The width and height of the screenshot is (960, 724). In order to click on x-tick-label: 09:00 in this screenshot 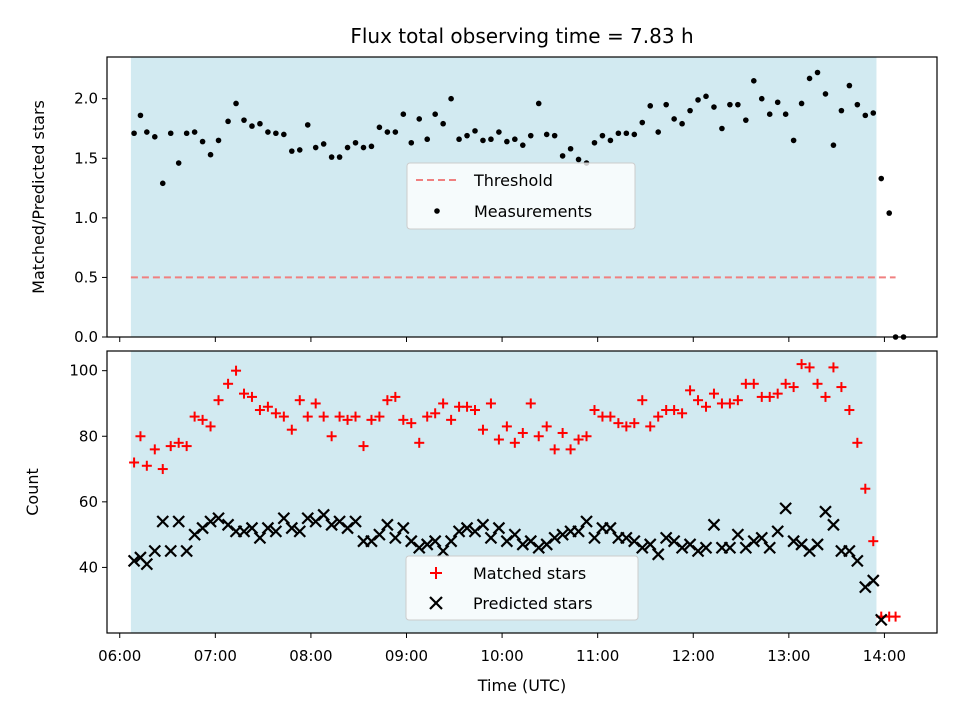, I will do `click(406, 656)`.